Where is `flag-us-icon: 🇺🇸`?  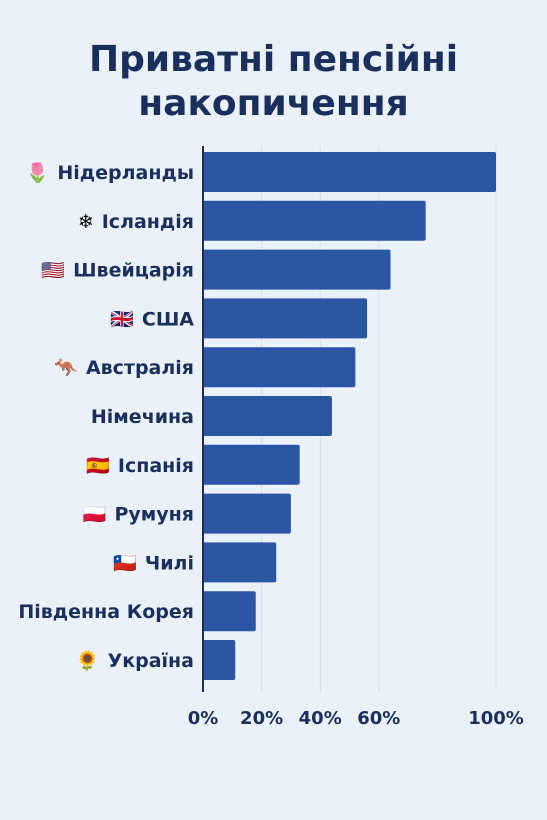 flag-us-icon: 🇺🇸 is located at coordinates (53, 271).